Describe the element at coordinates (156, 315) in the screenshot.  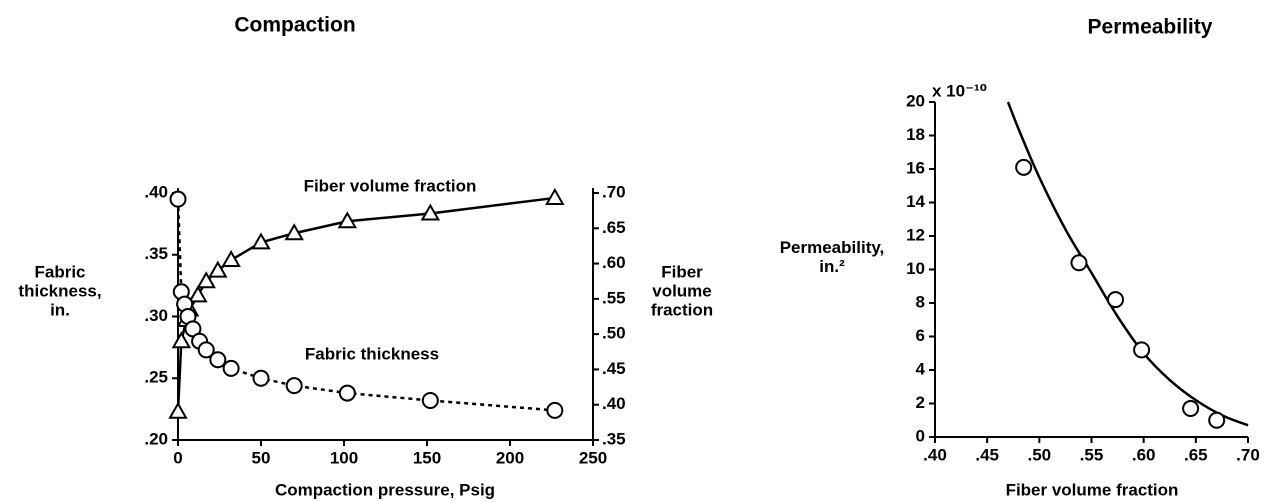
I see `y-tick-label: .30` at that location.